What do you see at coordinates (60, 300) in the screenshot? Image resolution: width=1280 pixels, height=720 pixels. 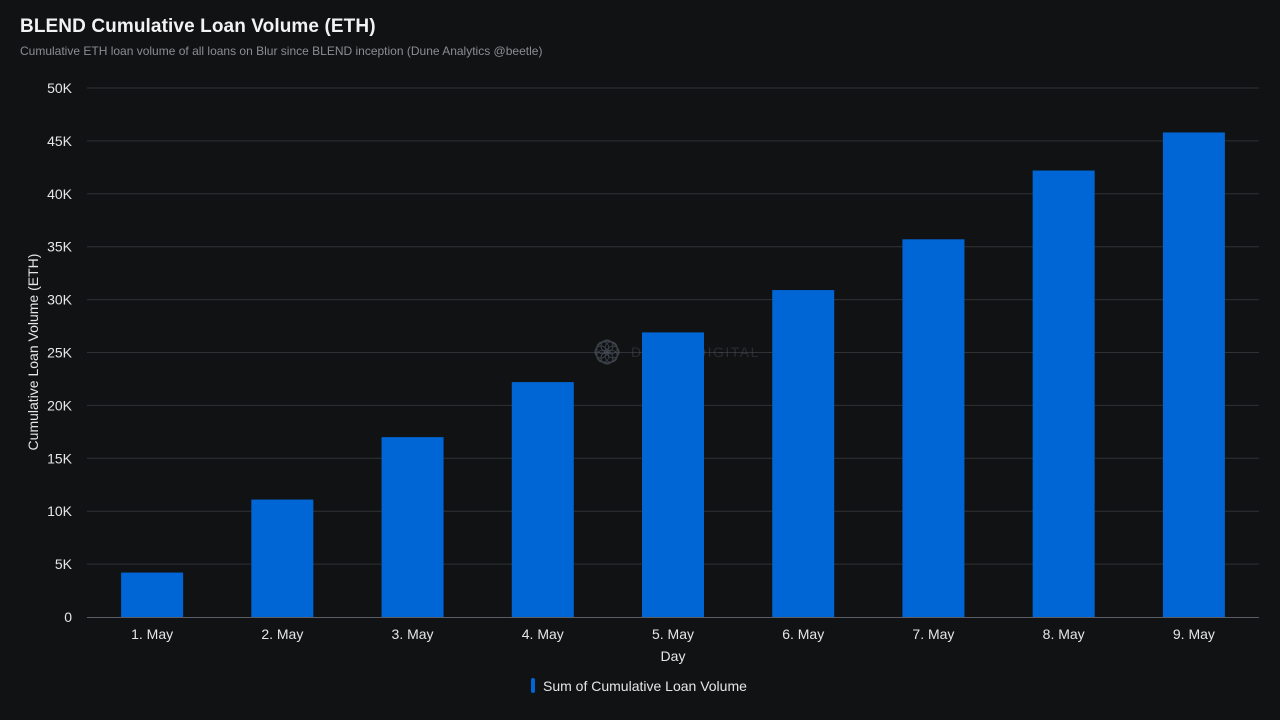 I see `y-tick-label: 30K` at bounding box center [60, 300].